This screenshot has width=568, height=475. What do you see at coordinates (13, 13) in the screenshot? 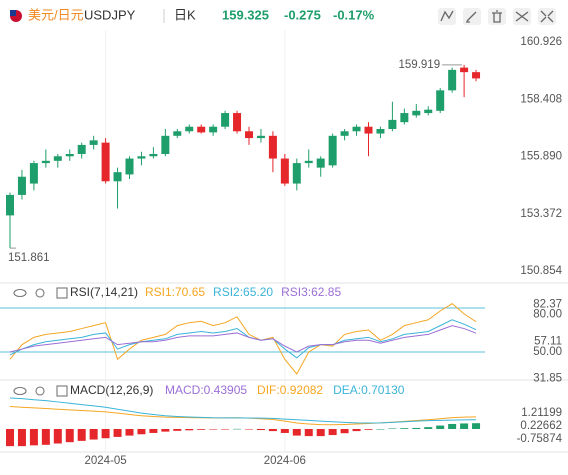
I see `flag-icon-canton` at bounding box center [13, 13].